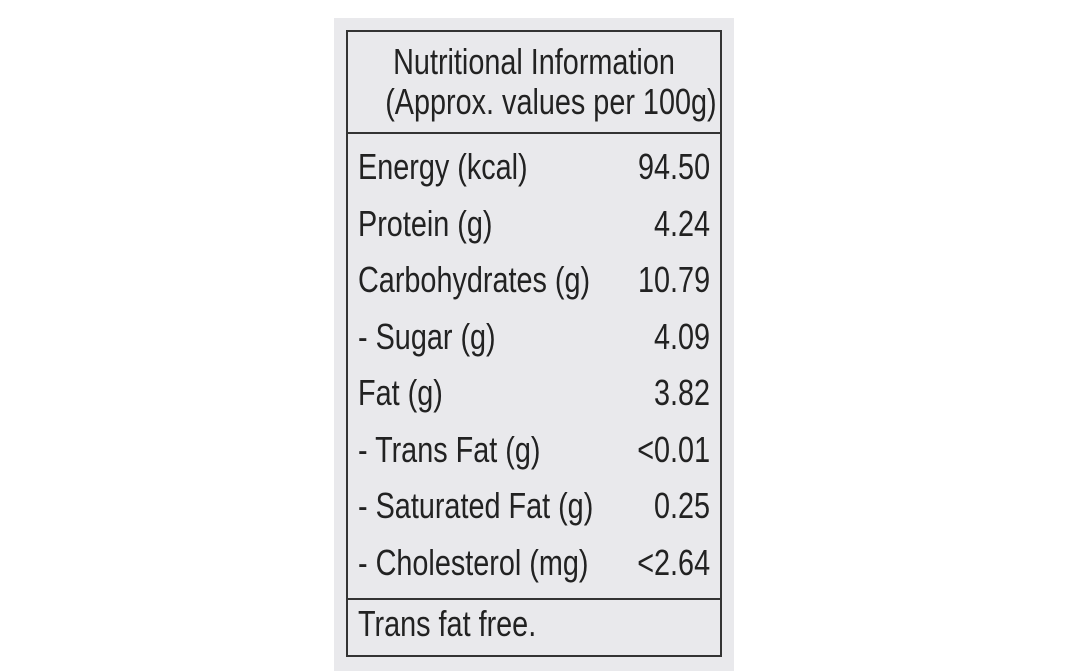 The height and width of the screenshot is (671, 1068). What do you see at coordinates (476, 505) in the screenshot?
I see `nutrient-name: - Saturated Fat (g)` at bounding box center [476, 505].